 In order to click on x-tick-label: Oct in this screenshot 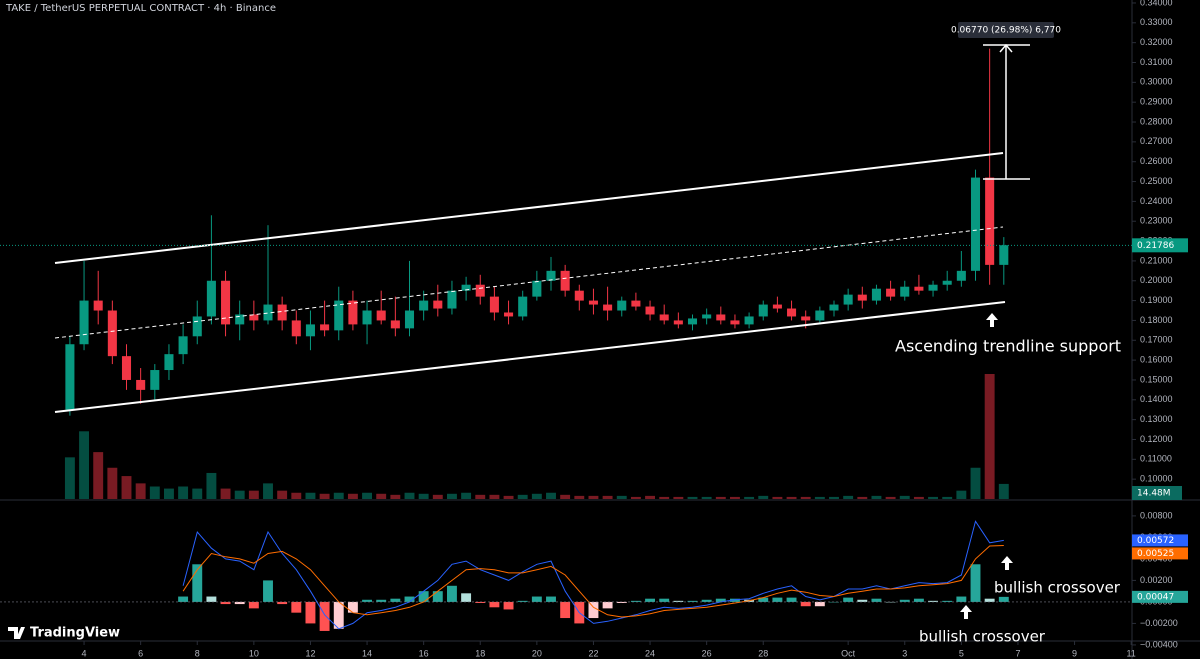, I will do `click(848, 653)`.